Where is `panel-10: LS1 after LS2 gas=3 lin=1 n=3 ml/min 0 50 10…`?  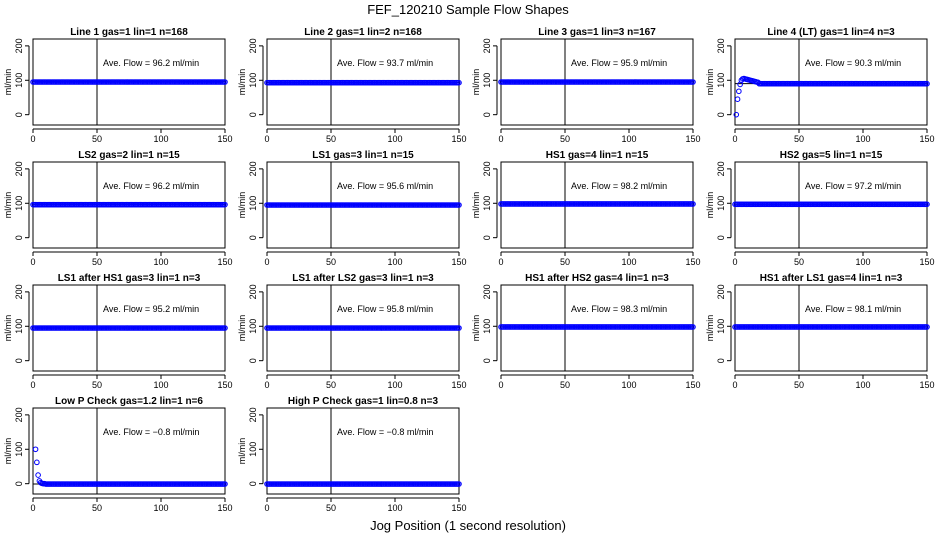
panel-10: LS1 after LS2 gas=3 lin=1 n=3 ml/min 0 50 10… is located at coordinates (352, 331).